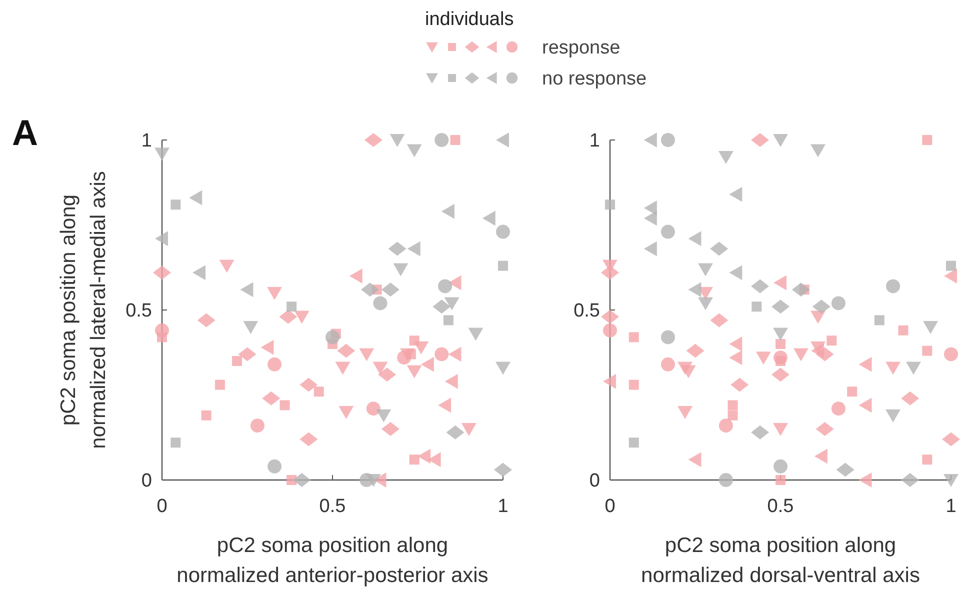 This screenshot has height=596, width=972. I want to click on text: A, so click(25, 132).